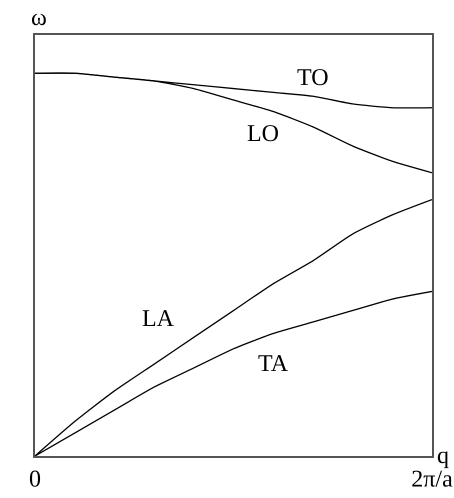  What do you see at coordinates (158, 319) in the screenshot?
I see `series-label: LA` at bounding box center [158, 319].